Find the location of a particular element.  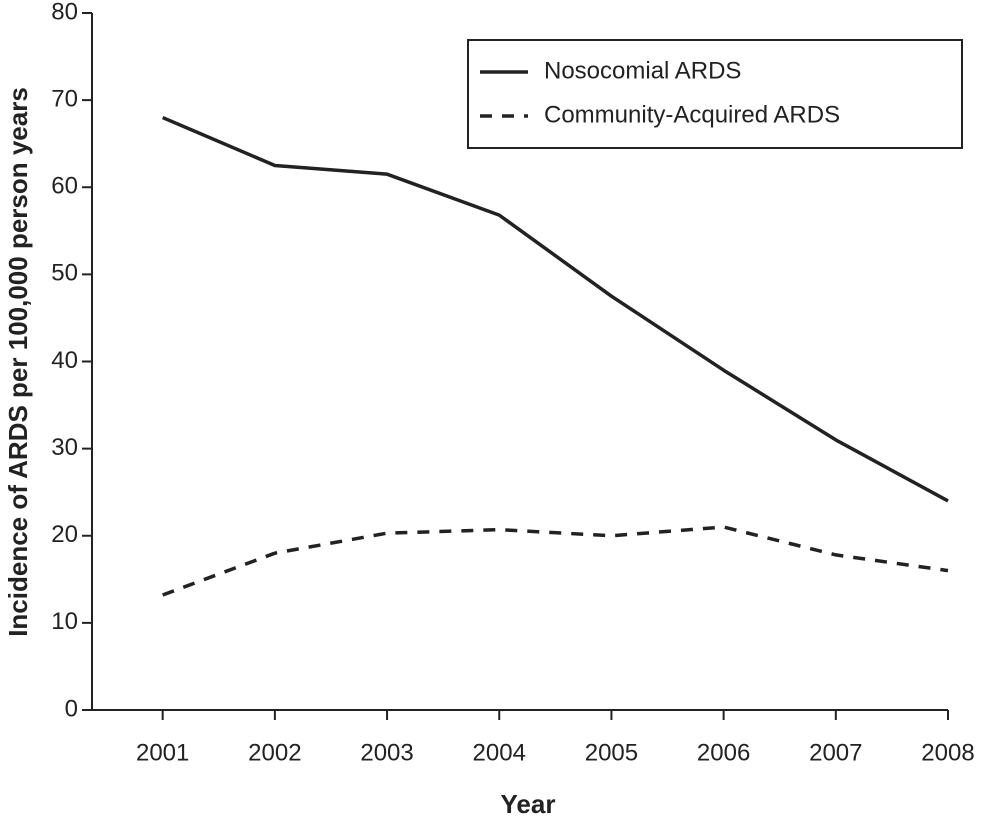

y-tick-label: 40 is located at coordinates (64, 360).